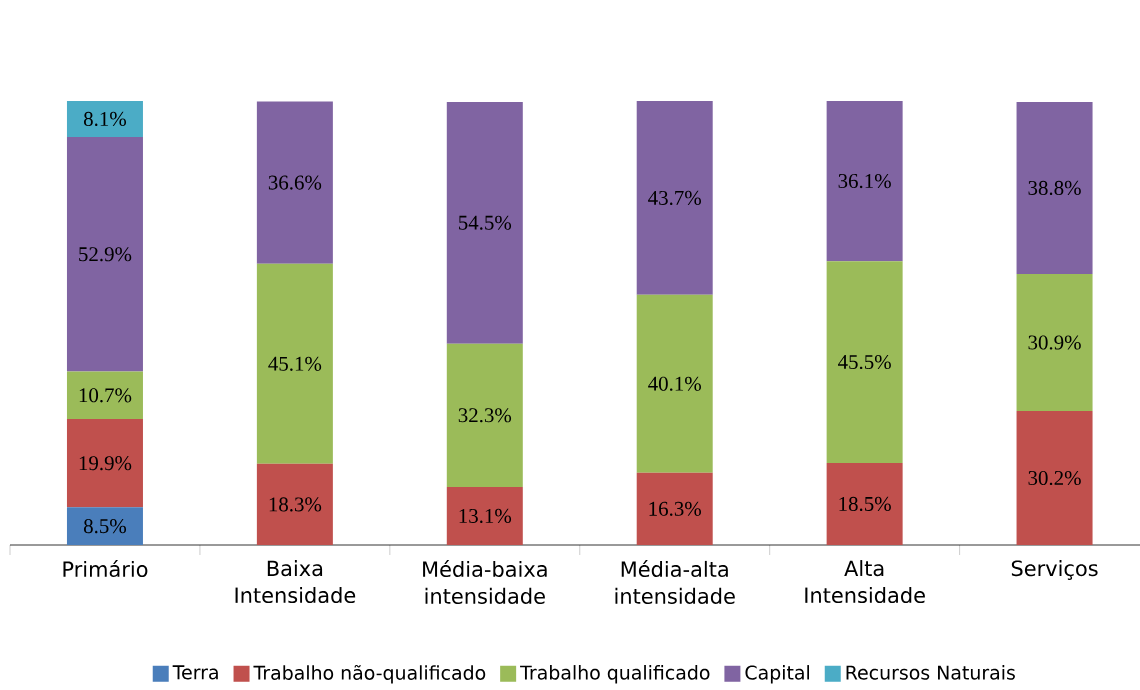 This screenshot has width=1140, height=690. What do you see at coordinates (295, 582) in the screenshot?
I see `x-tick-label: Baixa Intensidade` at bounding box center [295, 582].